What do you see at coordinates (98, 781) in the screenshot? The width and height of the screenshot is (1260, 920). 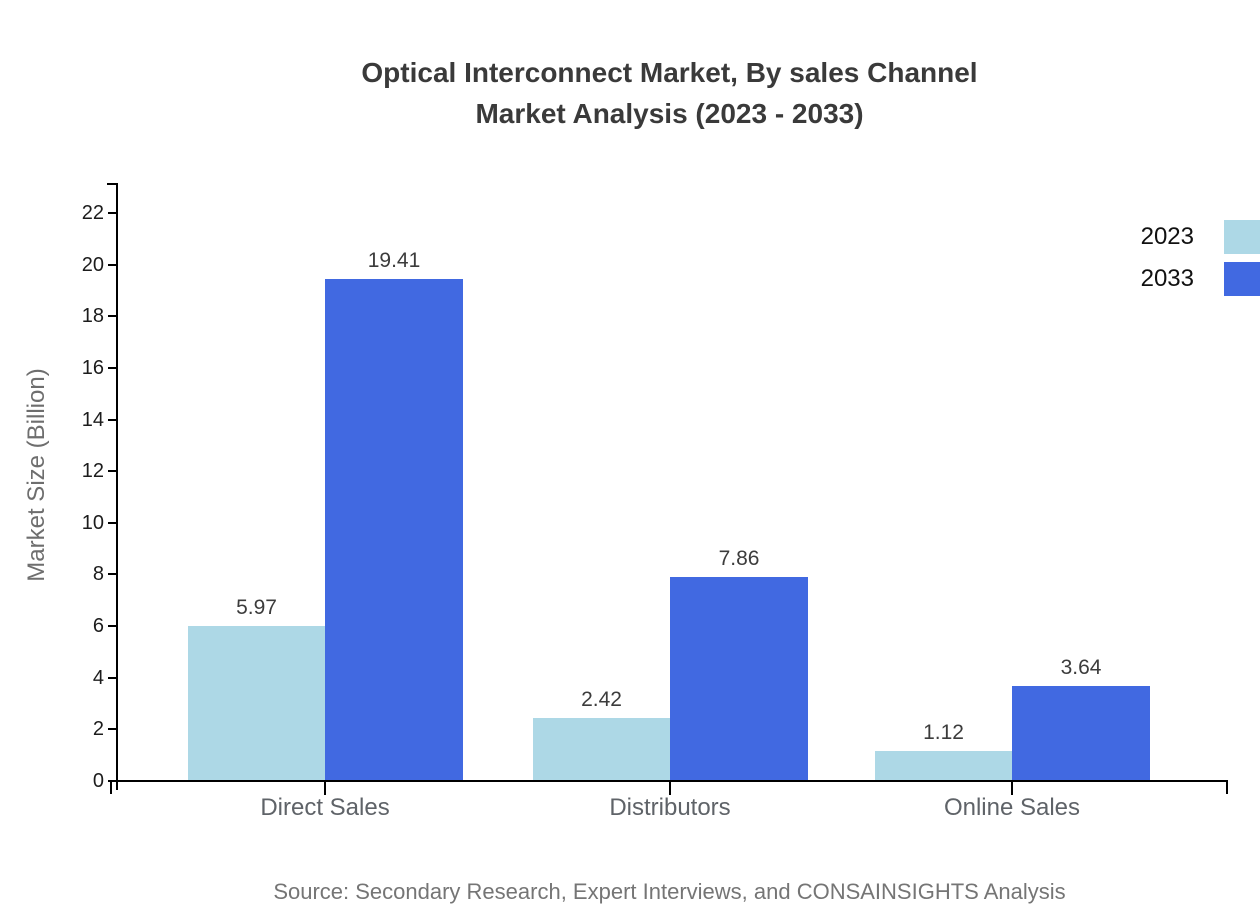 I see `y-tick-label-0: 0` at bounding box center [98, 781].